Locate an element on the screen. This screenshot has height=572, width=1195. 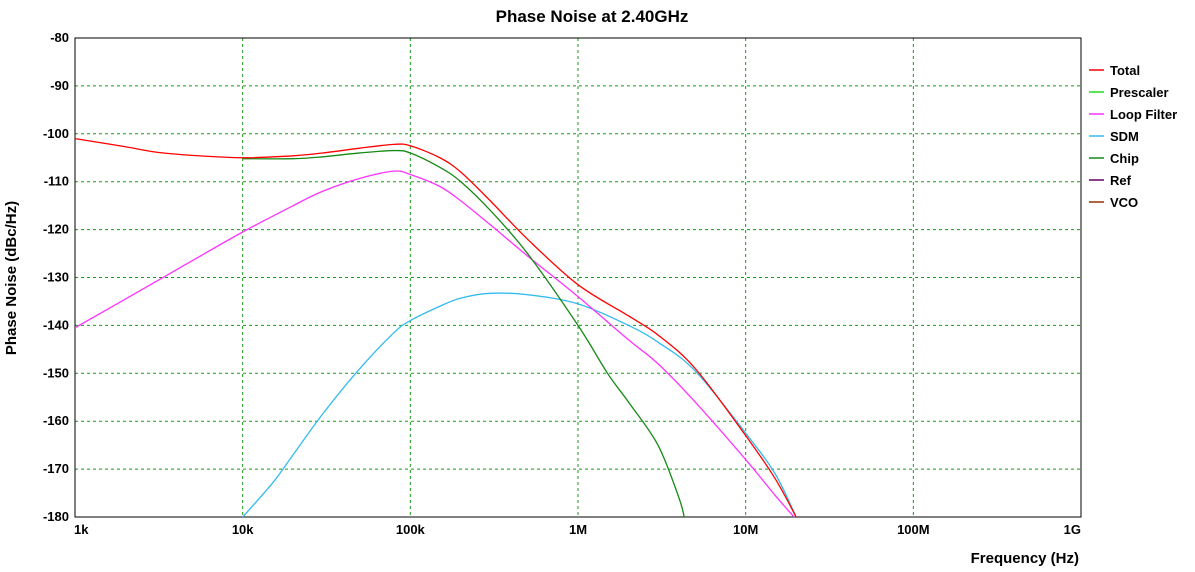
legend: Total Prescaler Loop Filter SDM Chip Ref VCO is located at coordinates (1133, 136).